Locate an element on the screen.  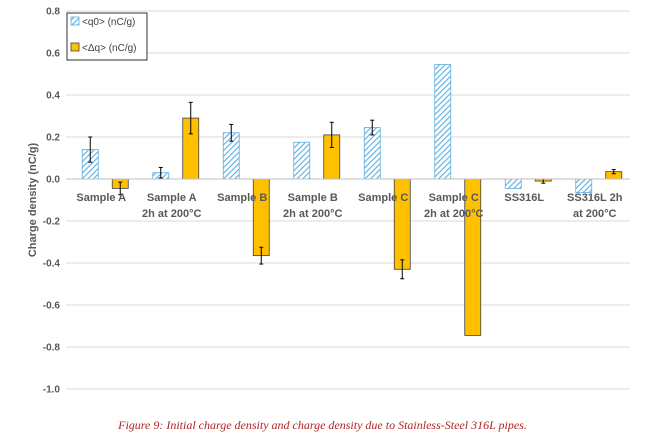
y-tick-label: 0.0 is located at coordinates (53, 180).